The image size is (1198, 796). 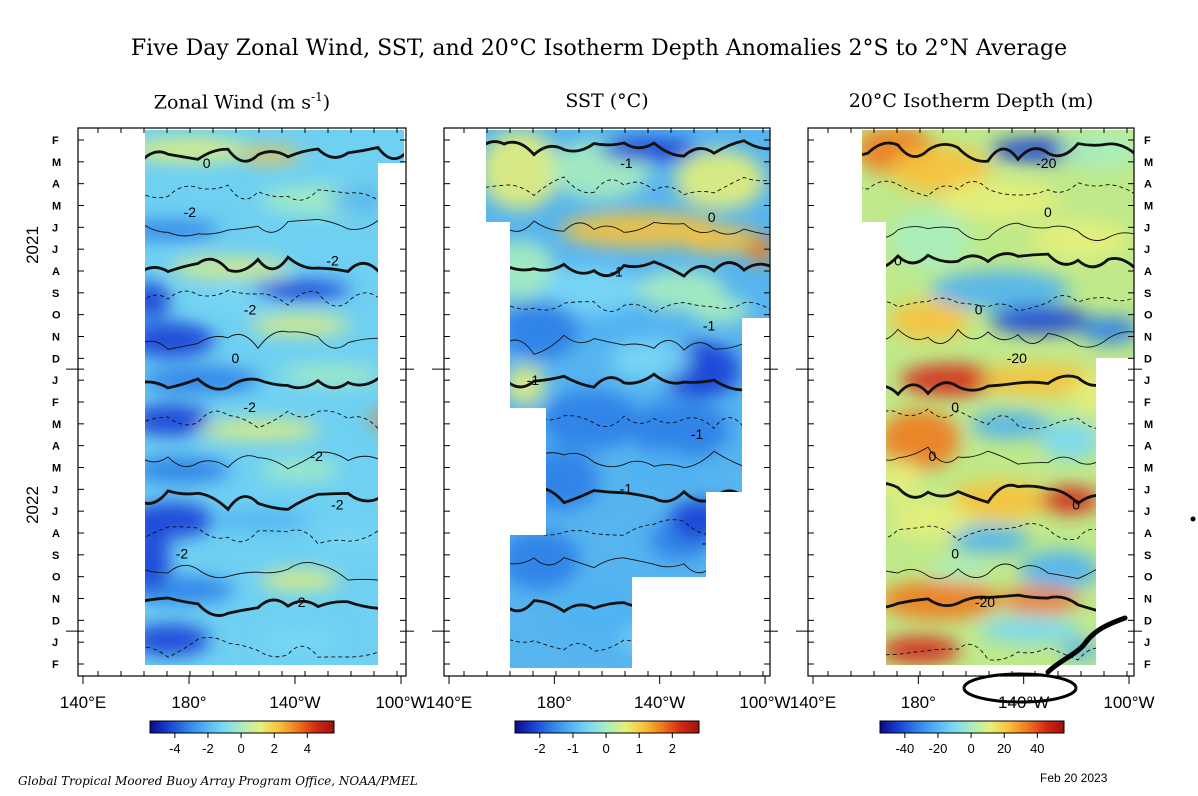 I want to click on month-label: D, so click(x=56, y=359).